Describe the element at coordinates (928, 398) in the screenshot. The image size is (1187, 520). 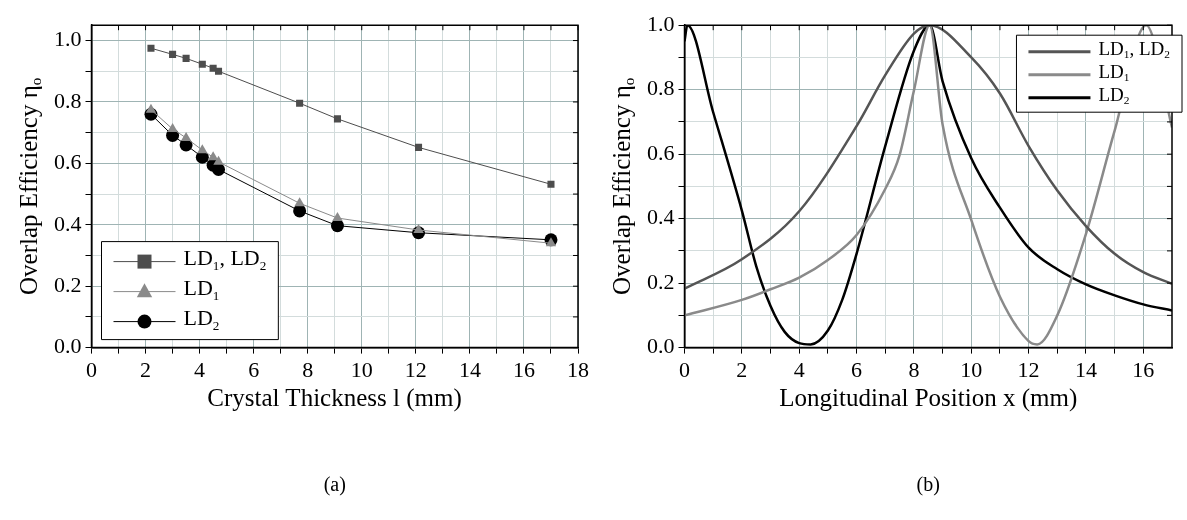
I see `x-axis-title: Longitudinal Position x (mm)` at that location.